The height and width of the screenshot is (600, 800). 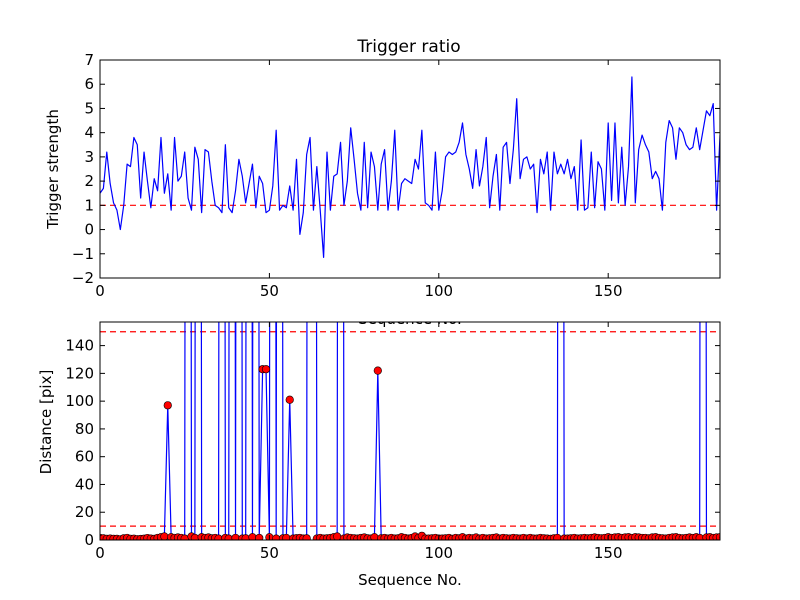 What do you see at coordinates (89, 133) in the screenshot?
I see `top-y-tick-label: 4` at bounding box center [89, 133].